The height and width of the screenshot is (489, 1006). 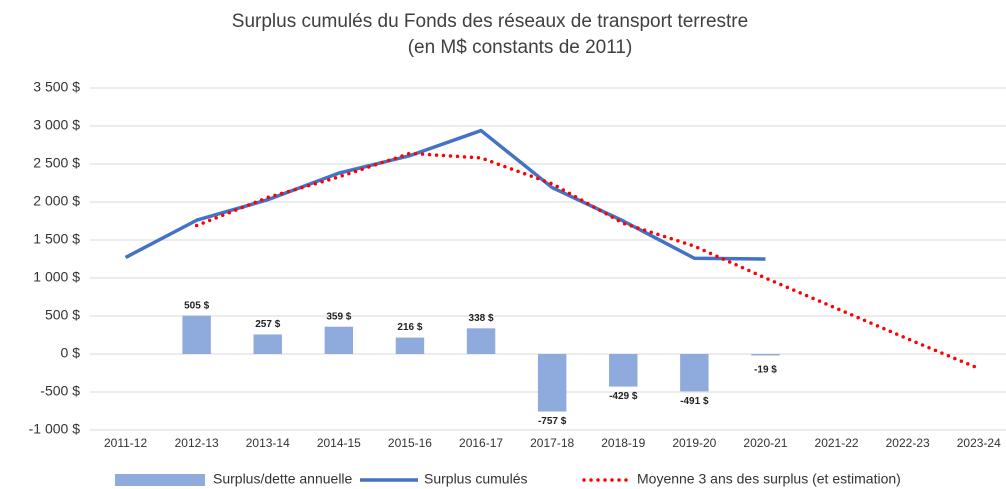 What do you see at coordinates (71, 353) in the screenshot?
I see `y-tick-label: 0 $` at bounding box center [71, 353].